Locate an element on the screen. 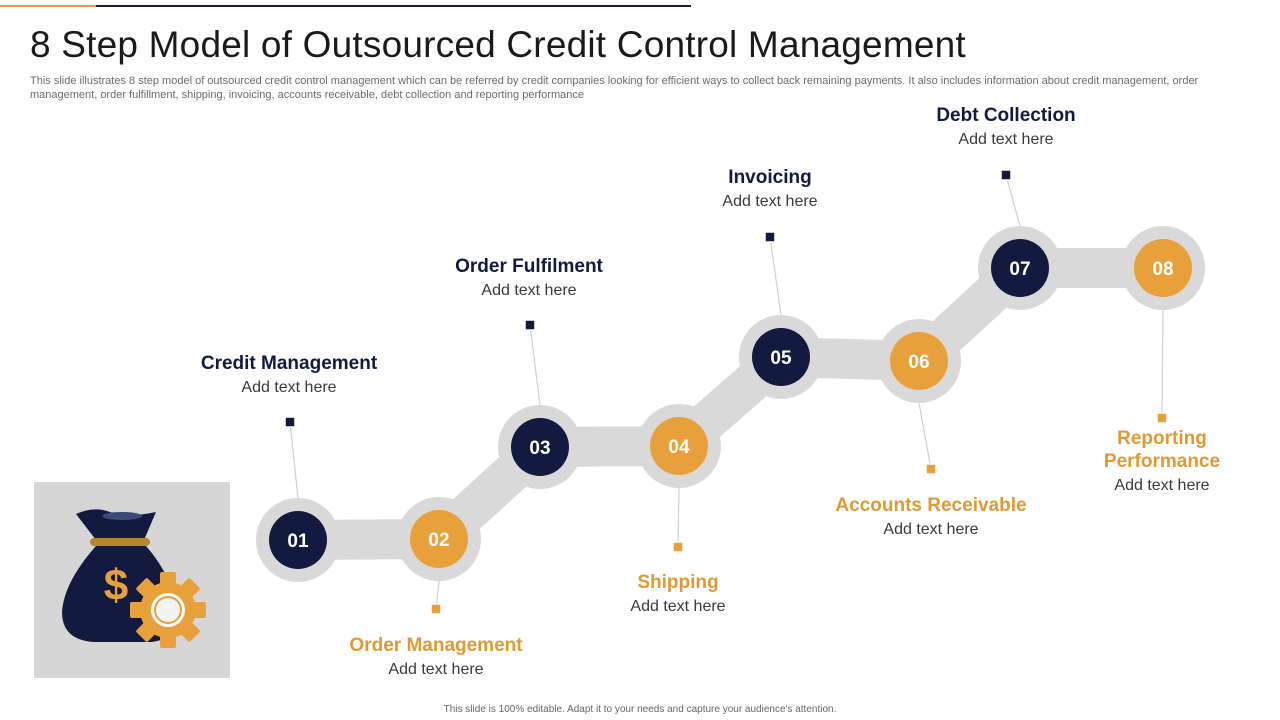 This screenshot has width=1280, height=720. step-node-06: 06 is located at coordinates (919, 361).